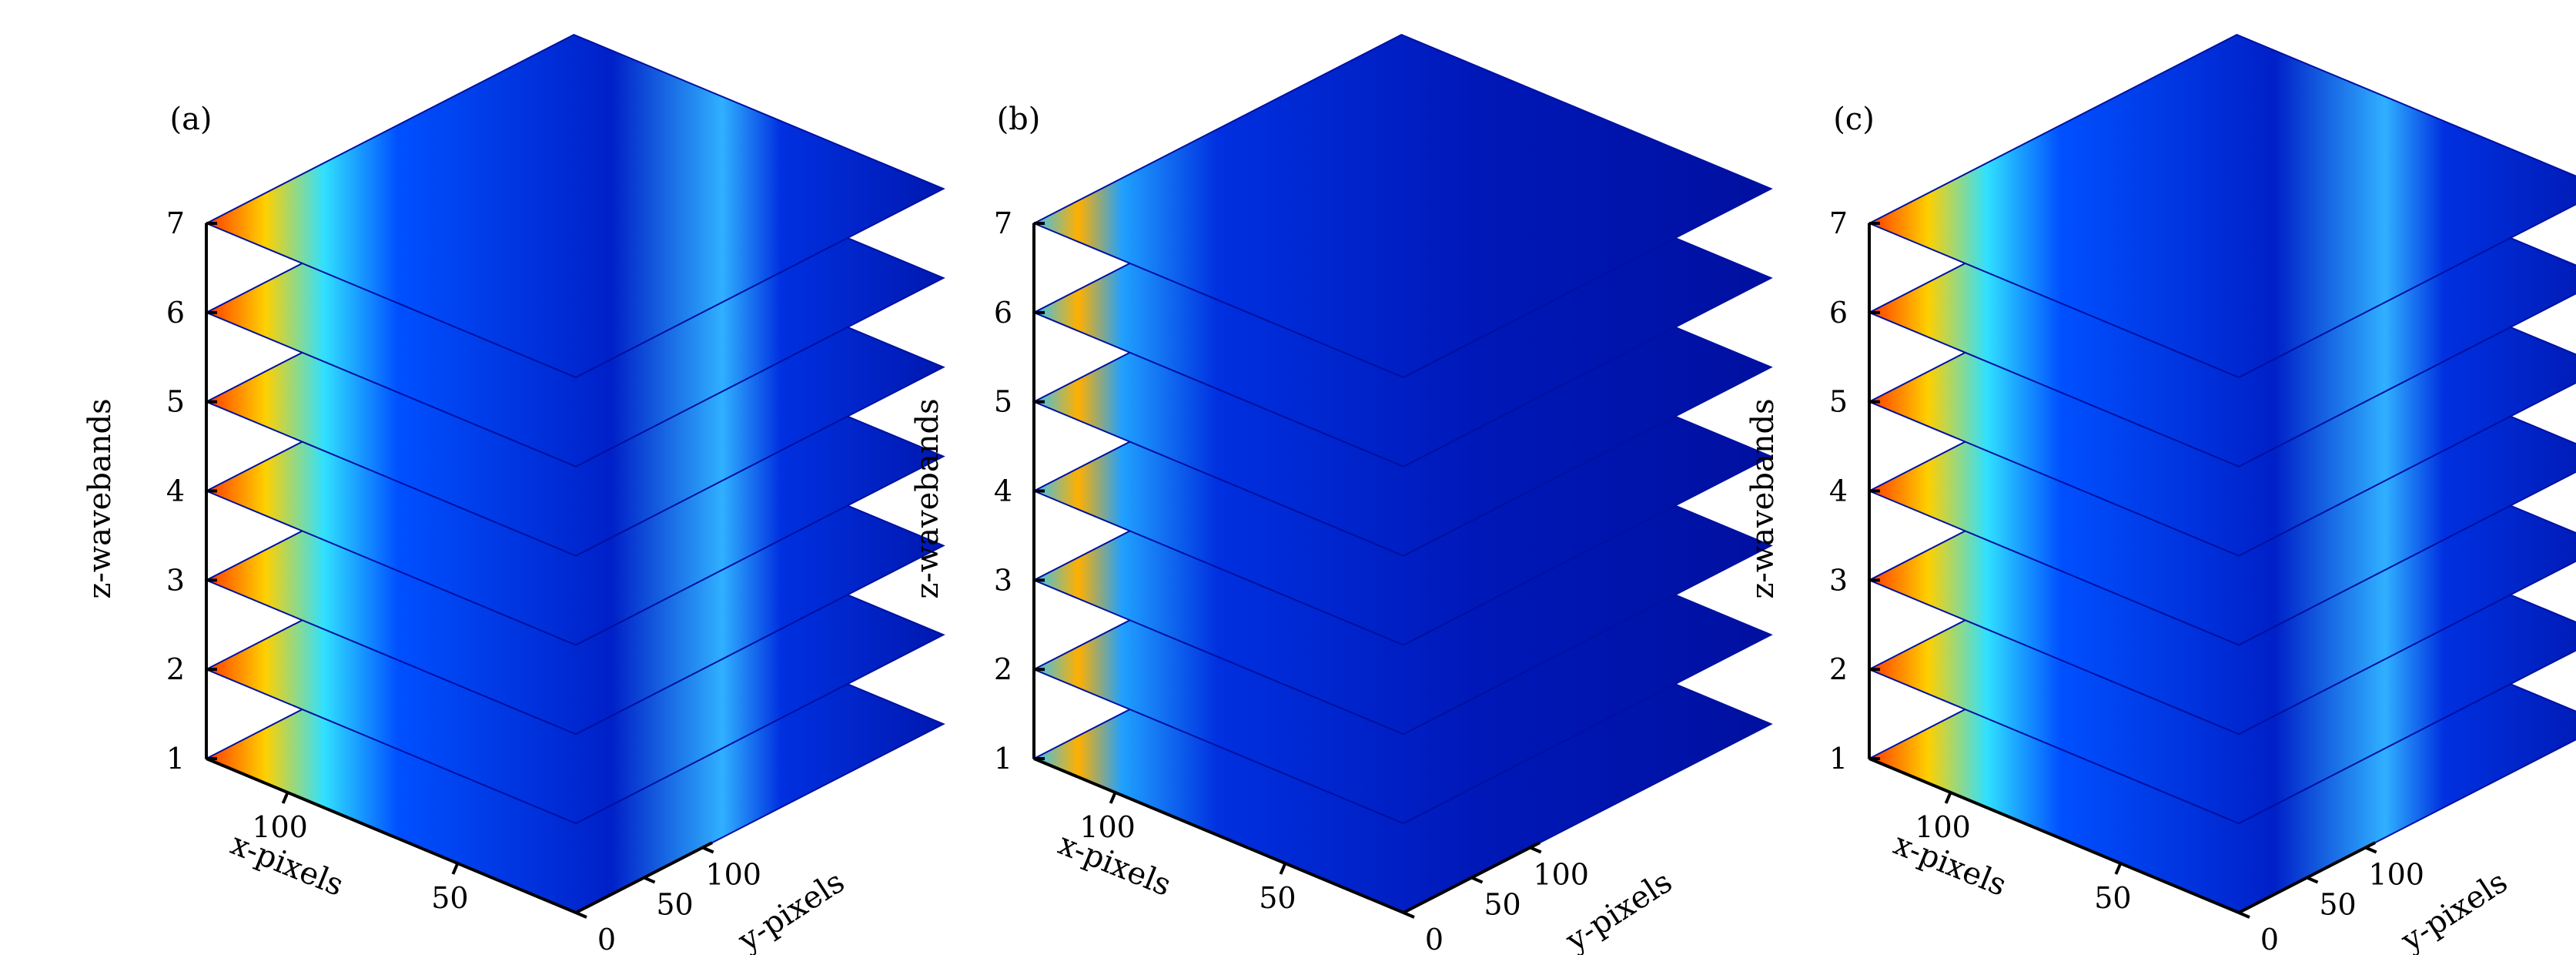 The image size is (2576, 955). I want to click on panel-label: (a), so click(191, 119).